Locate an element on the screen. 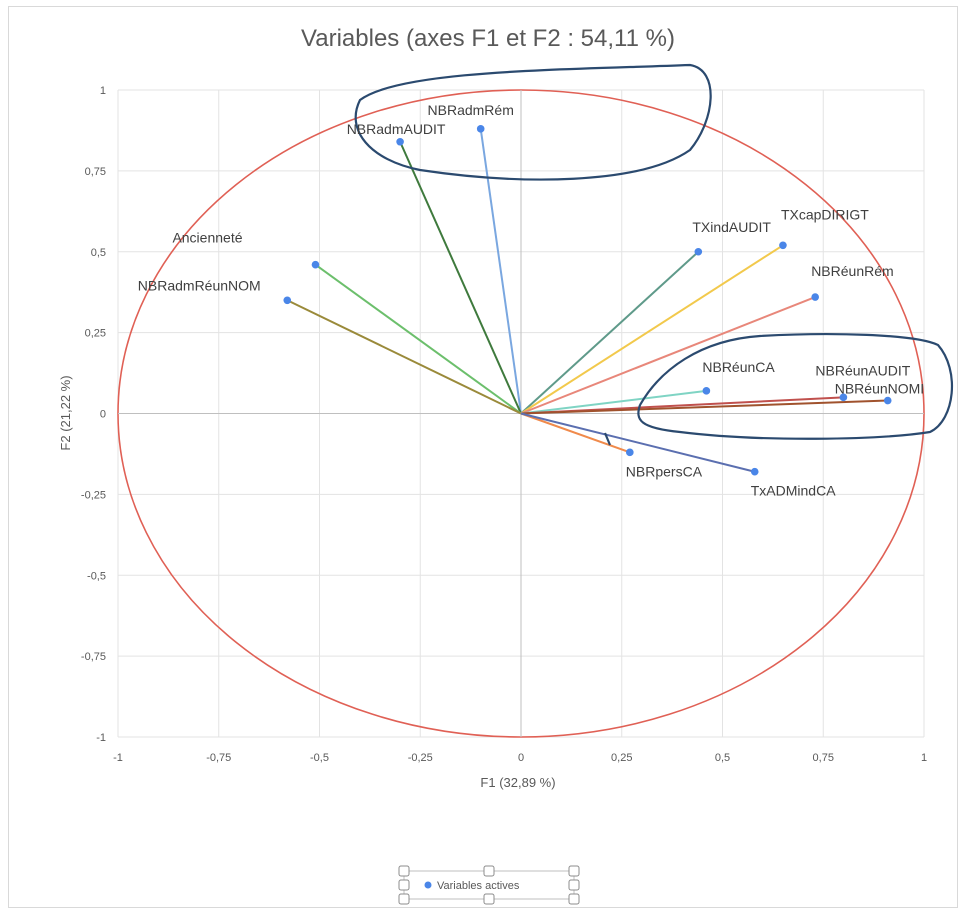 Image resolution: width=969 pixels, height=917 pixels. x-tick-label: 0,25 is located at coordinates (621, 758).